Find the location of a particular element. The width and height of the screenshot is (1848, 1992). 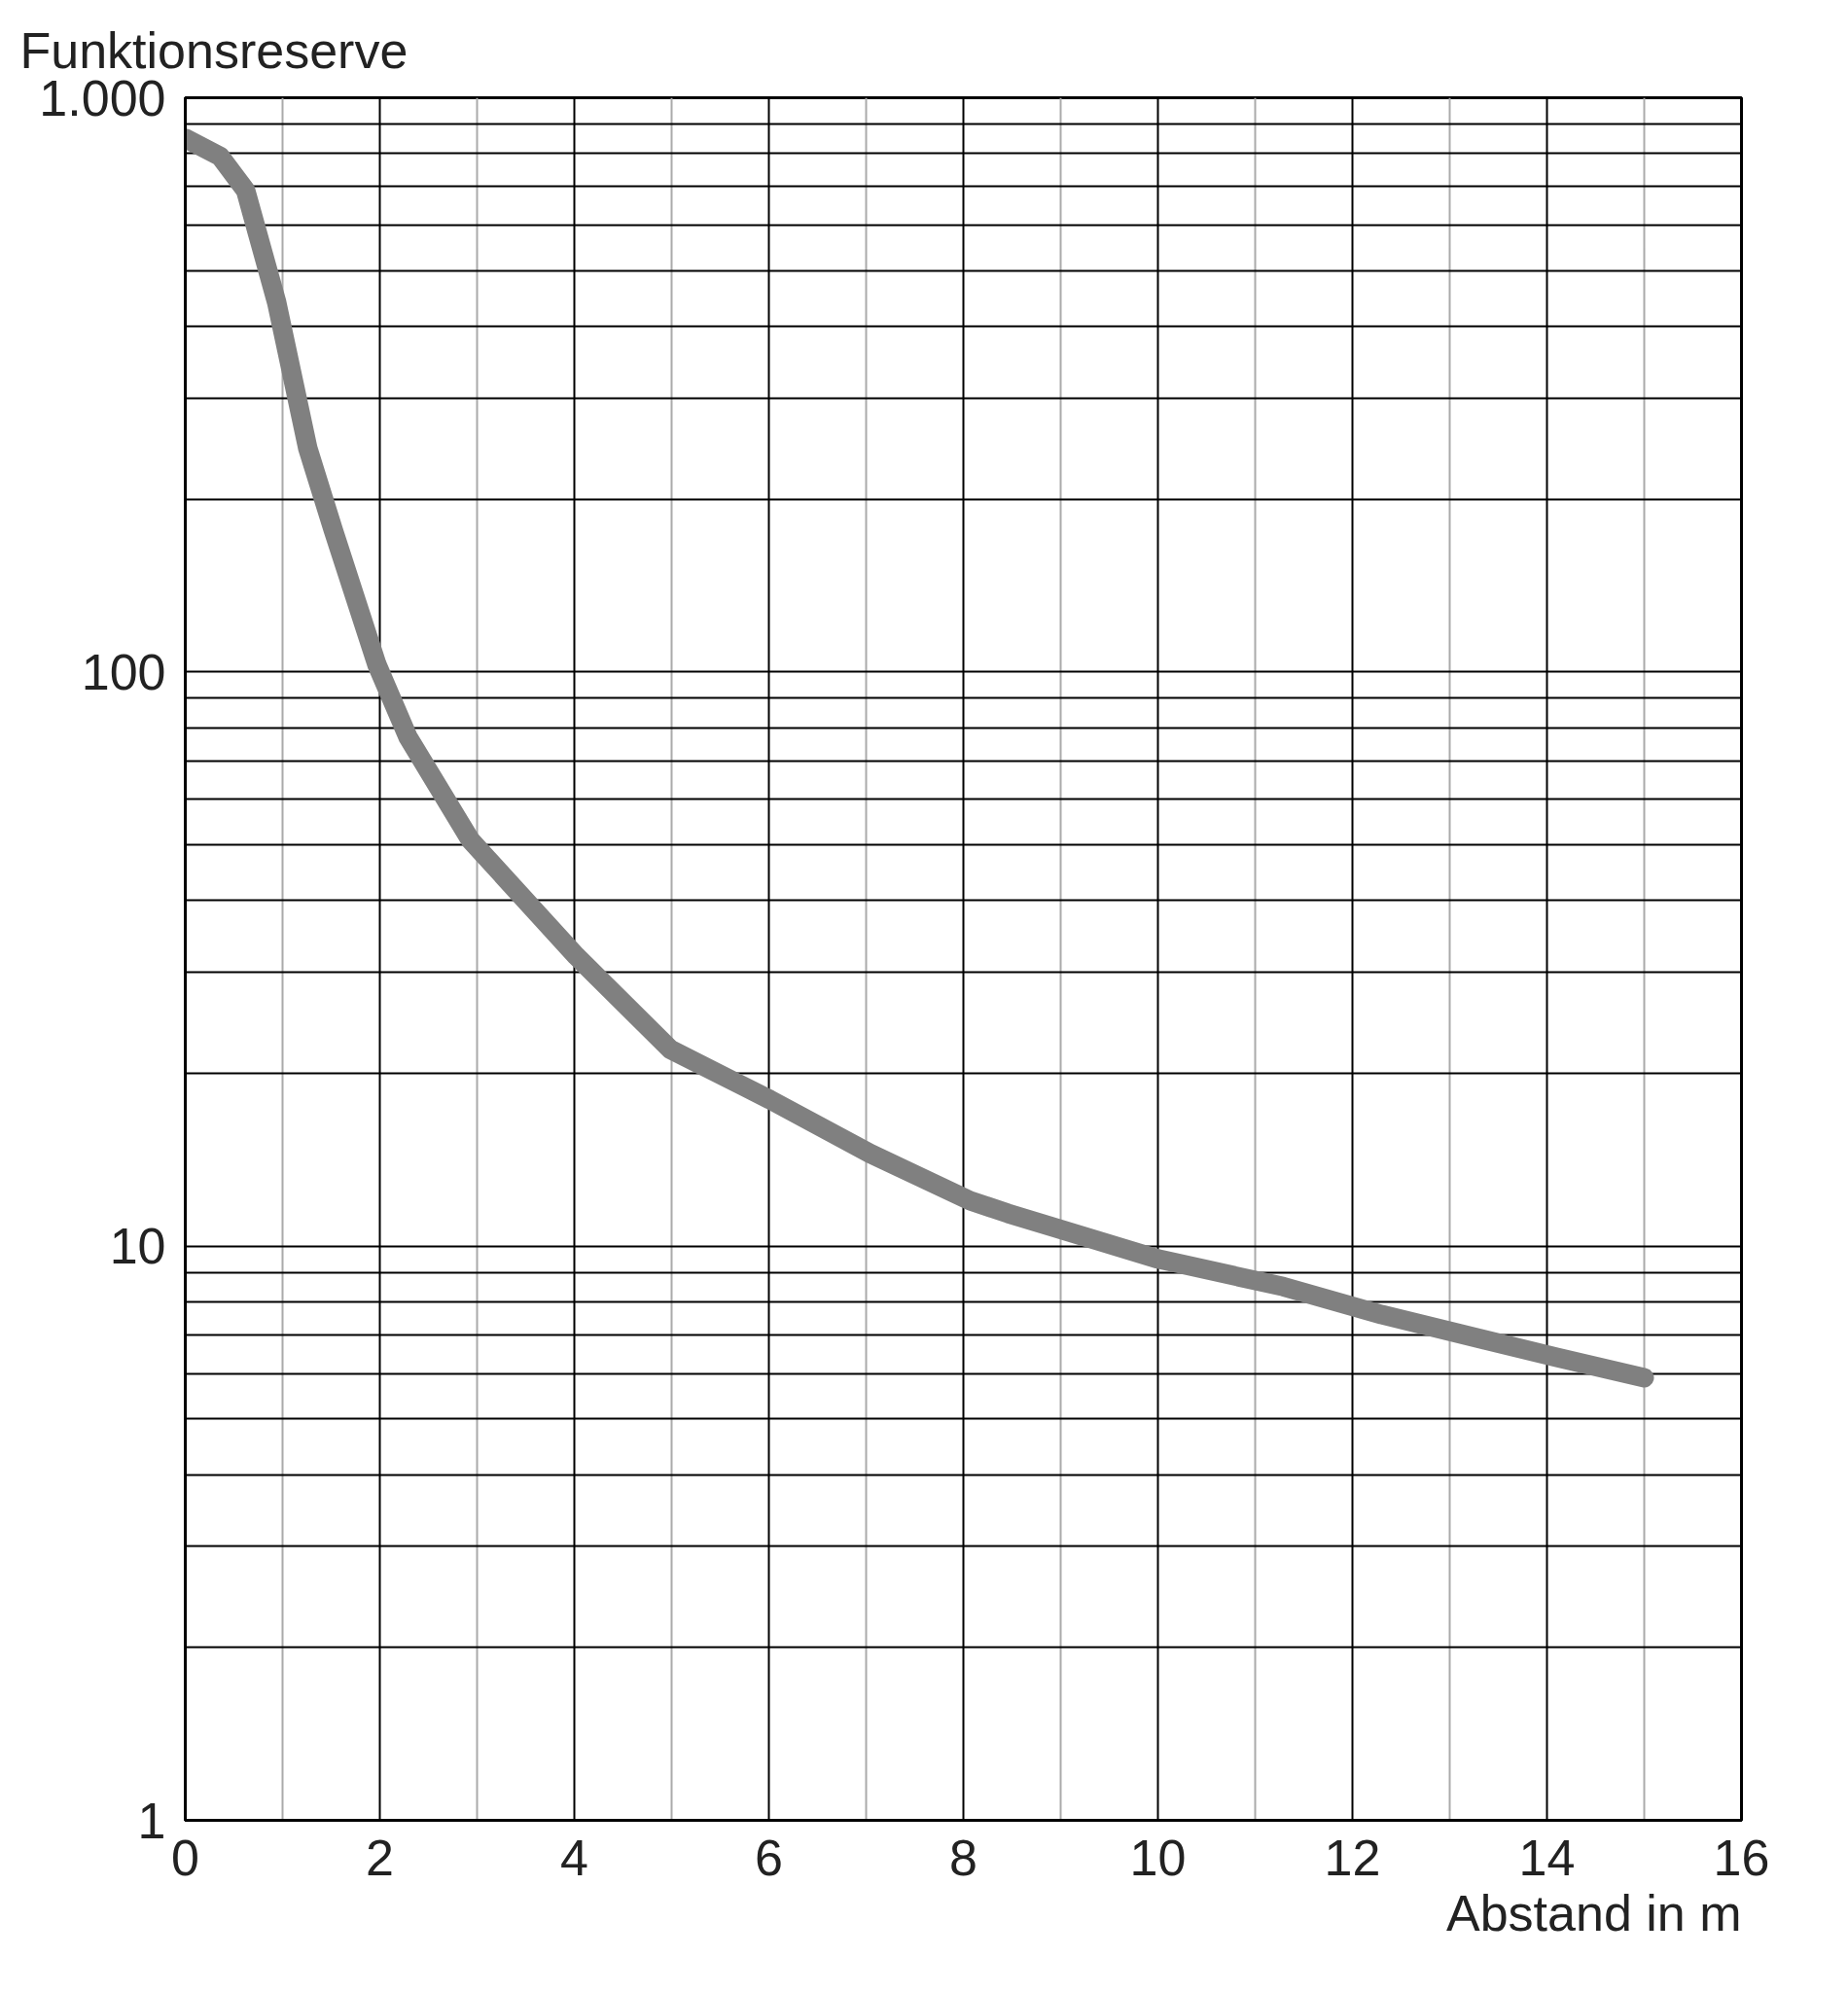

x-tick-label: 8 is located at coordinates (963, 1857).